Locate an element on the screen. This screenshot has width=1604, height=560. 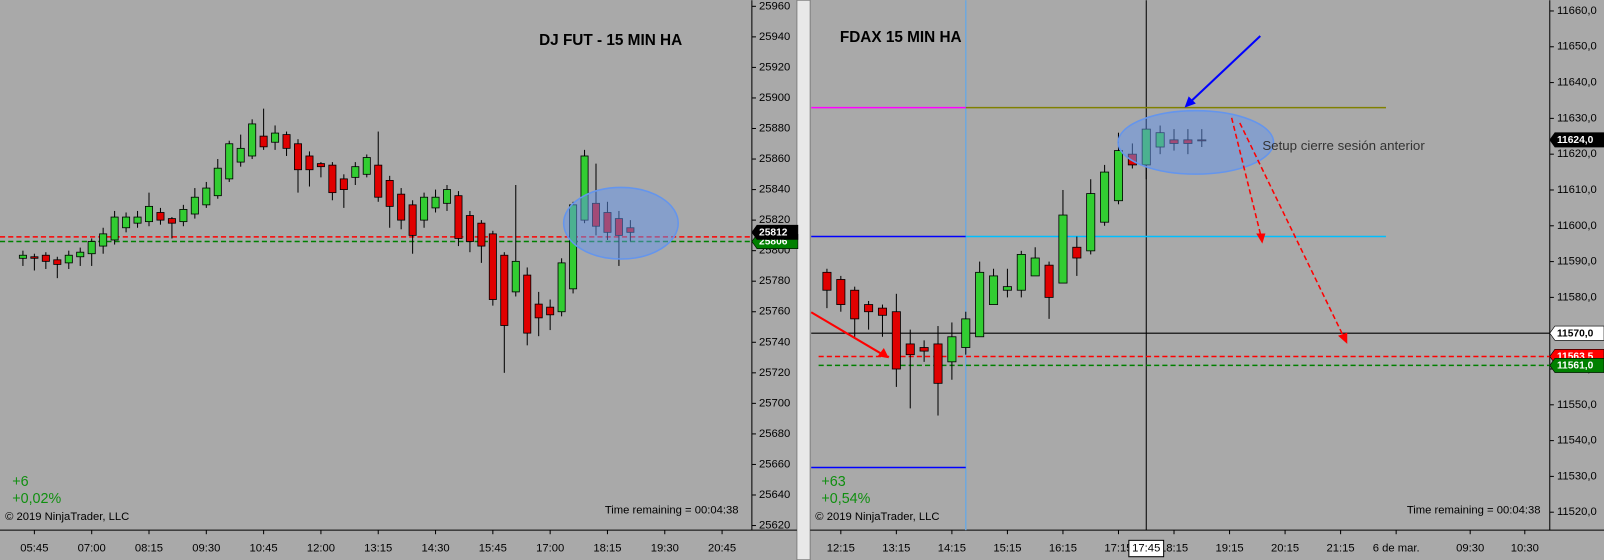
change: +6 is located at coordinates (20, 482).